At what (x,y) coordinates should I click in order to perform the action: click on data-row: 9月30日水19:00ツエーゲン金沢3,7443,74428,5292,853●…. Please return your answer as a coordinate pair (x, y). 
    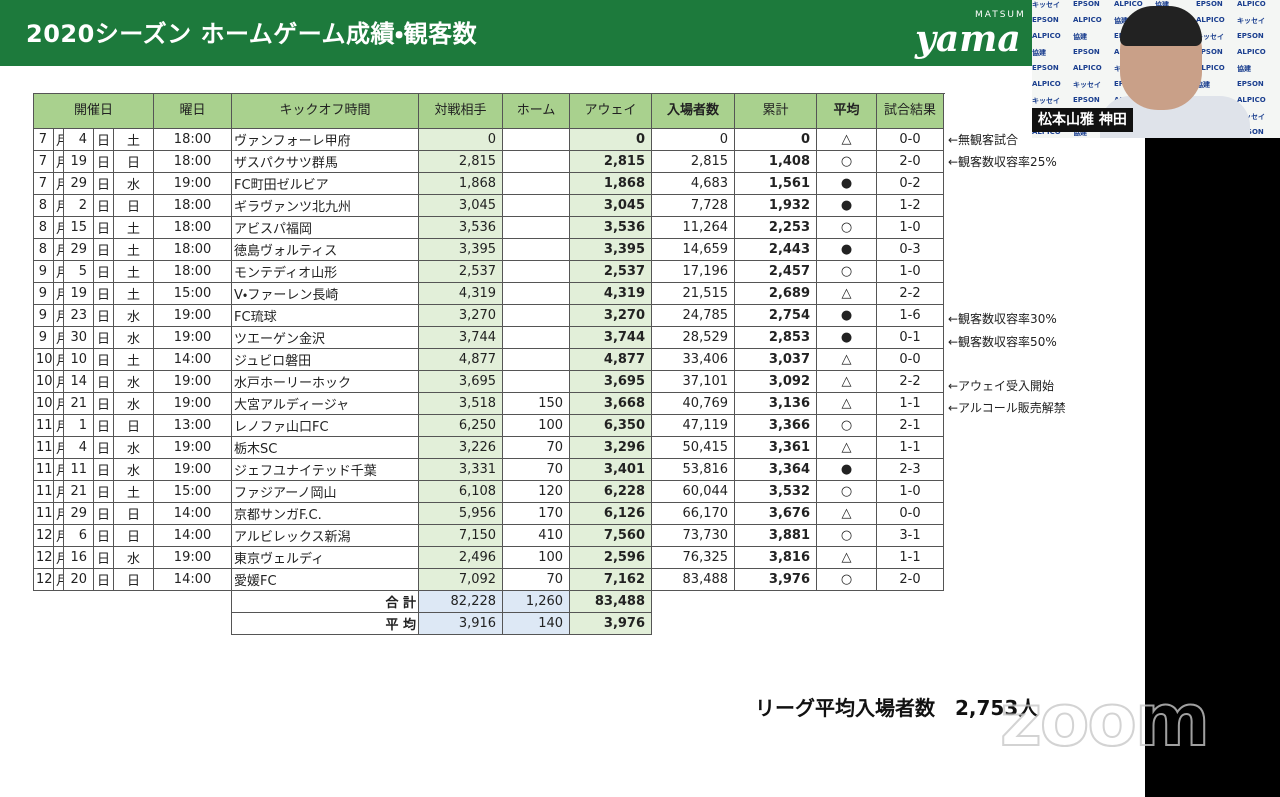
    Looking at the image, I should click on (489, 337).